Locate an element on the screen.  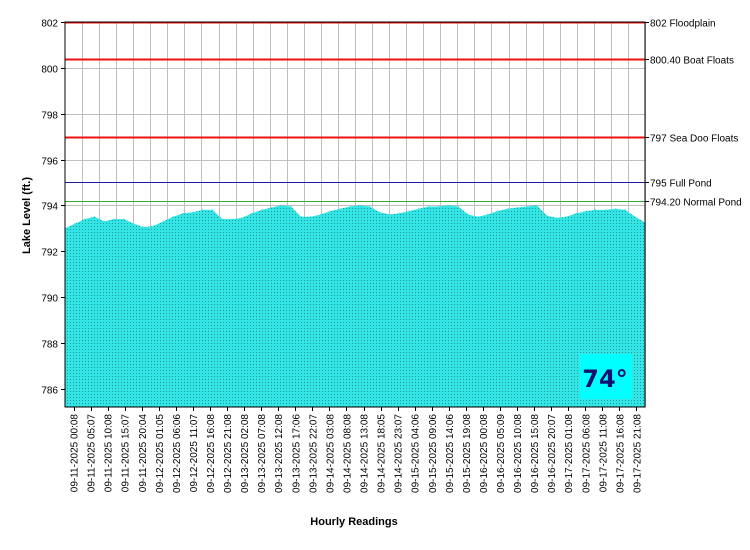
x-tick-label: 09-16-2025 00:08 is located at coordinates (484, 453).